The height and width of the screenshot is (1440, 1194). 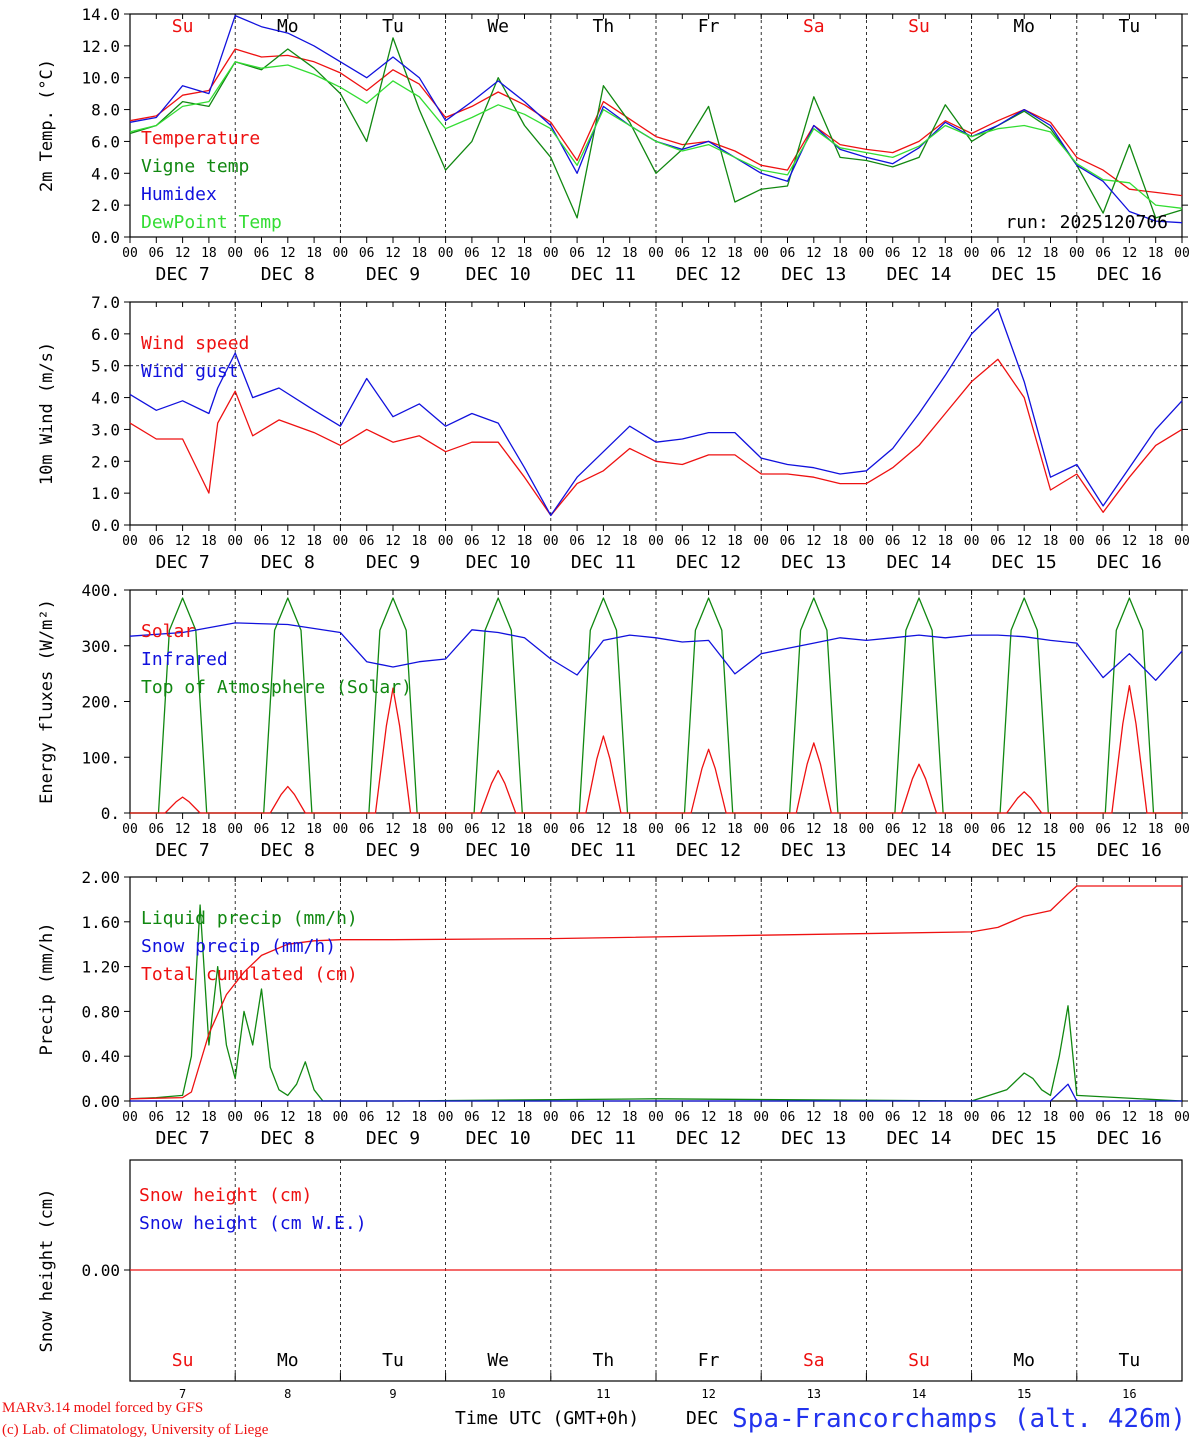 I want to click on legend-entry: Solar, so click(x=168, y=631).